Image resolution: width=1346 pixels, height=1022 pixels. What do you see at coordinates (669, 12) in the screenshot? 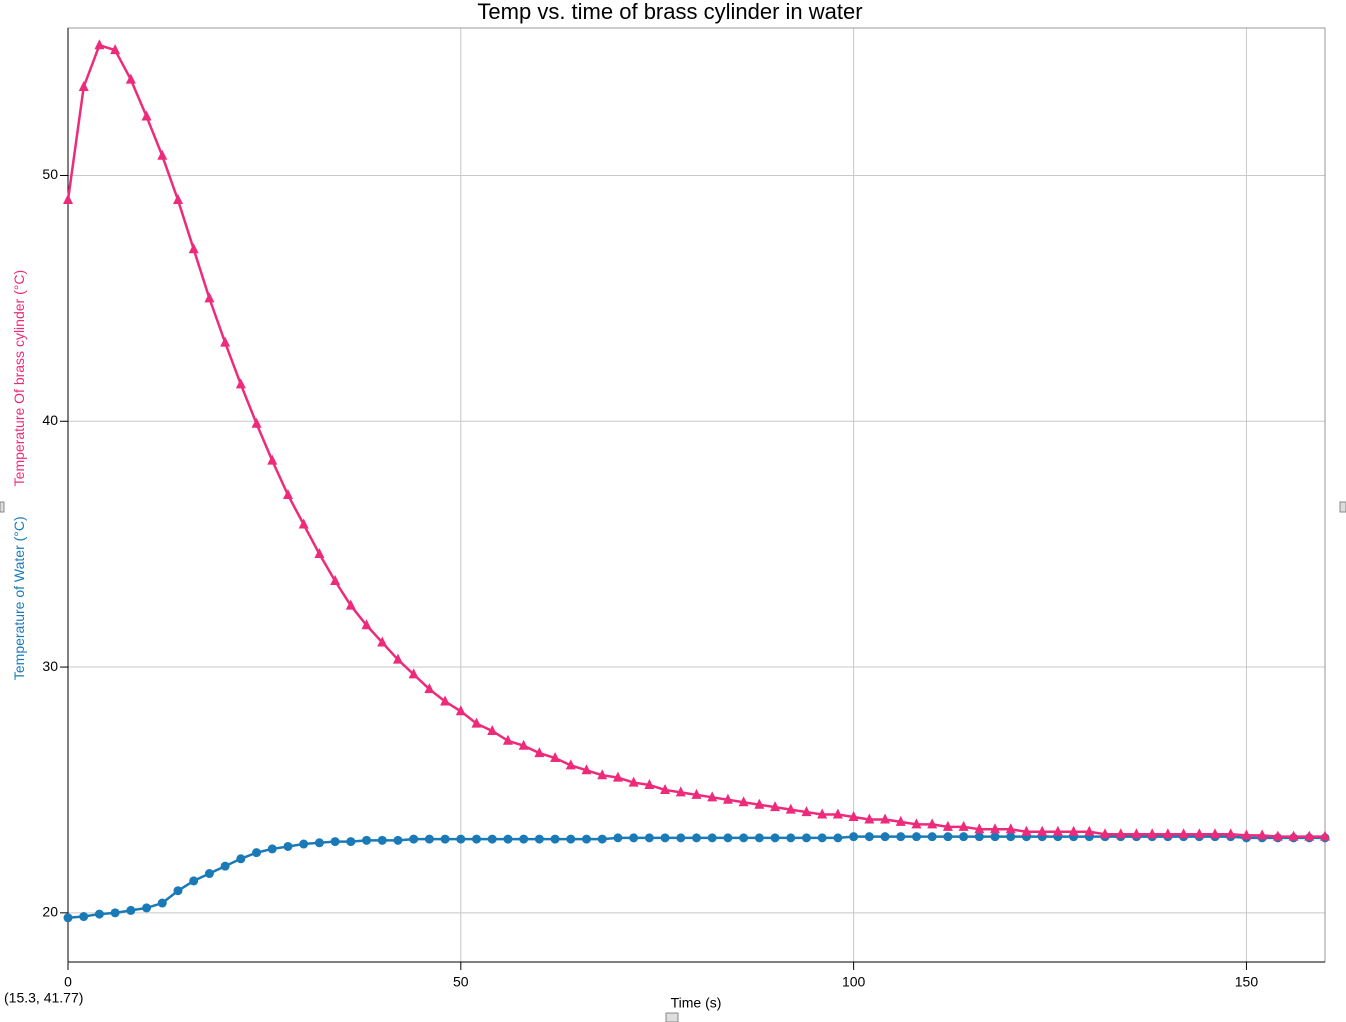
I see `chart-title: Temp vs. time of brass cylinder in water` at bounding box center [669, 12].